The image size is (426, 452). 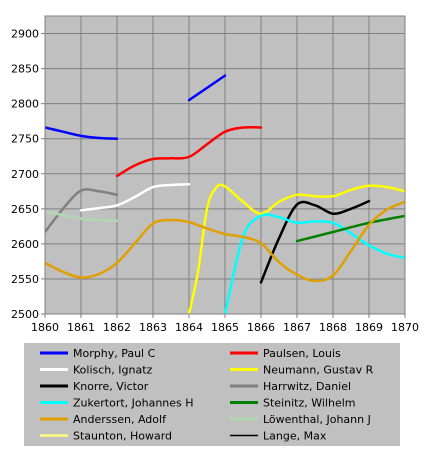 What do you see at coordinates (297, 327) in the screenshot?
I see `x-tick-label: 1867` at bounding box center [297, 327].